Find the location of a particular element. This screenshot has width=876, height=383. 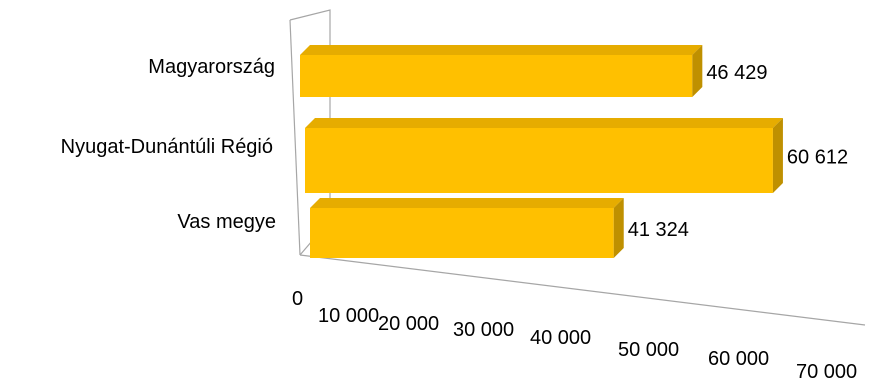

x-tick-label: 70 000 is located at coordinates (826, 372).